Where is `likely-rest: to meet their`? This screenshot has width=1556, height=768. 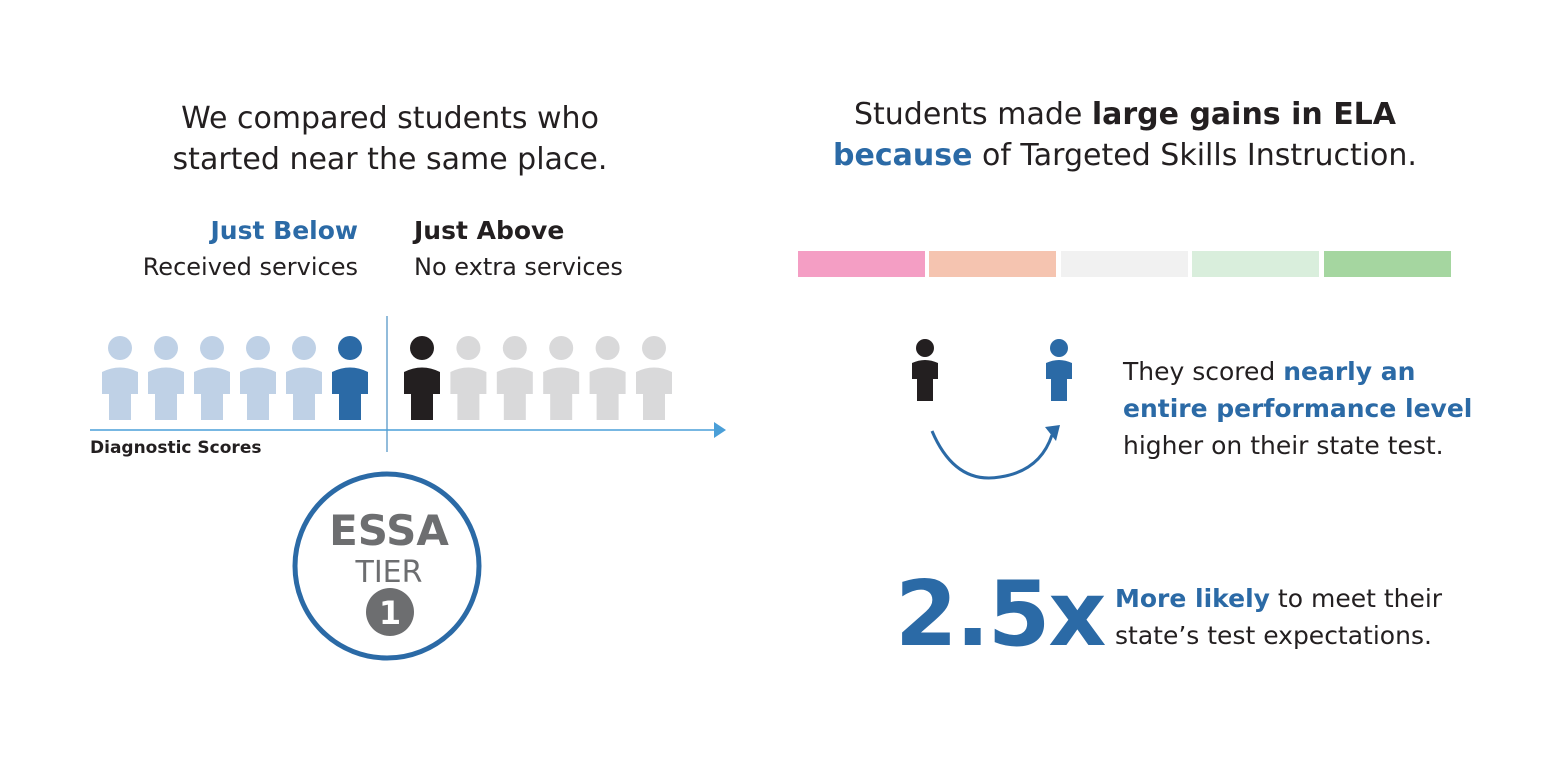
likely-rest: to meet their is located at coordinates (1356, 598).